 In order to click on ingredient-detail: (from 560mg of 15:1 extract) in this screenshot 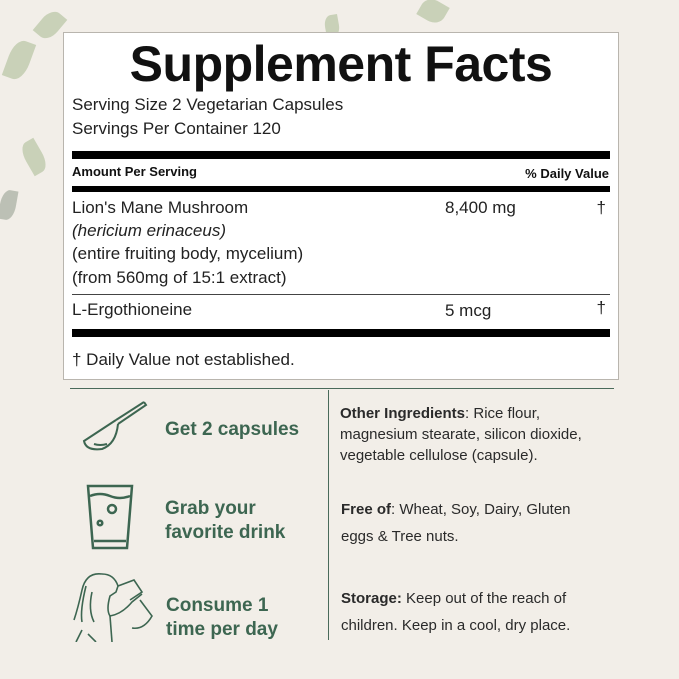, I will do `click(179, 277)`.